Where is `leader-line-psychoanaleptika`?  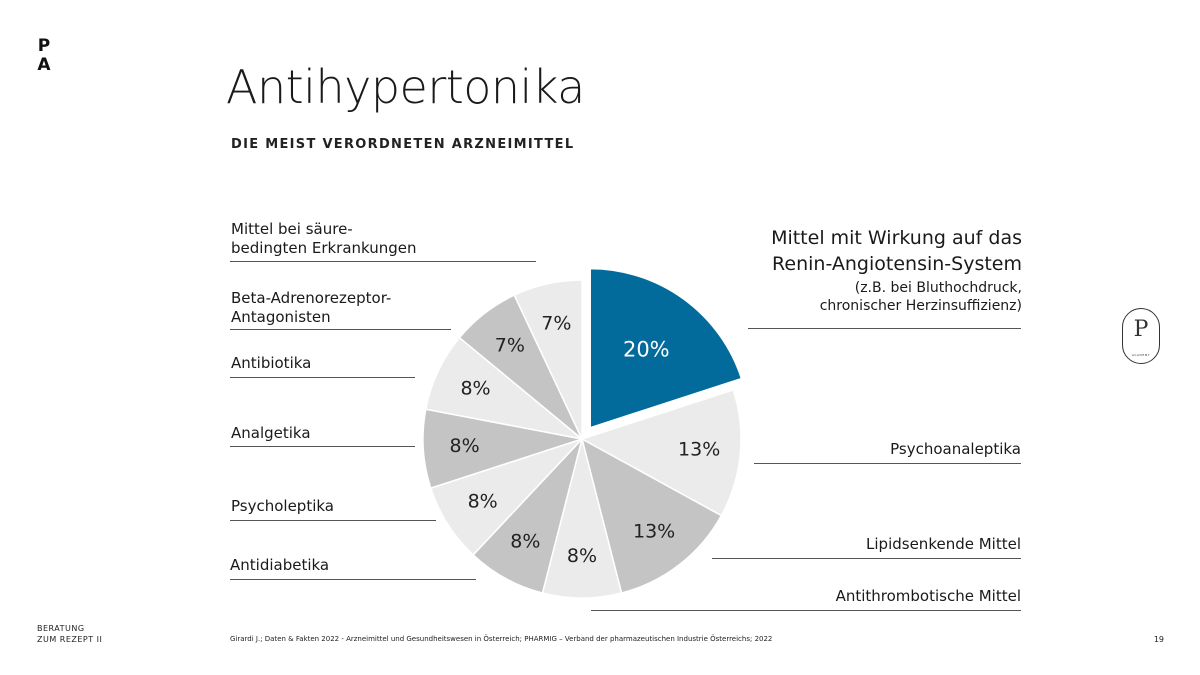
leader-line-psychoanaleptika is located at coordinates (887, 463).